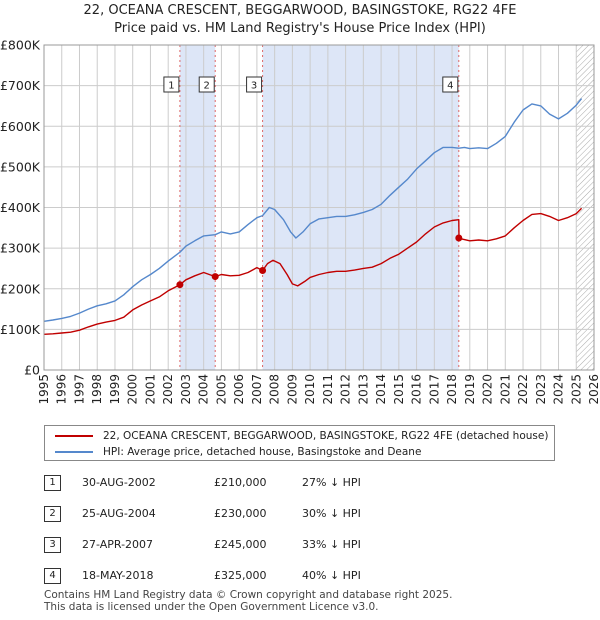  Describe the element at coordinates (505, 389) in the screenshot. I see `x-tick-label: 2021` at that location.